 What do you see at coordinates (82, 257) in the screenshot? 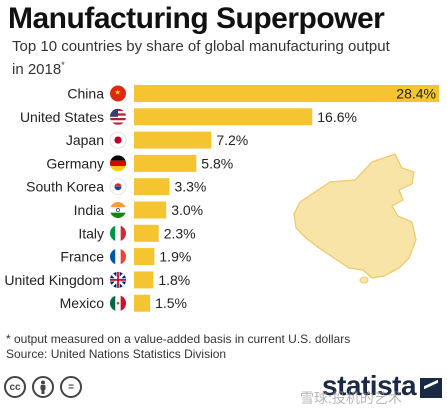
I see `category-label: France` at bounding box center [82, 257].